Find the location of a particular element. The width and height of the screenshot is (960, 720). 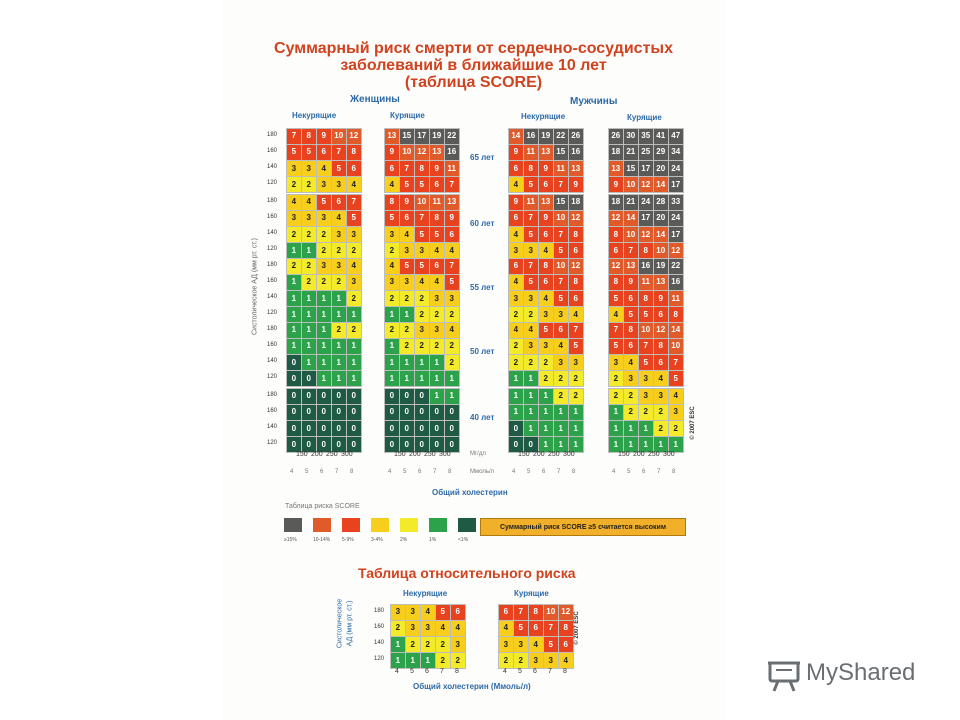

score-cell: 9 is located at coordinates (406, 202).